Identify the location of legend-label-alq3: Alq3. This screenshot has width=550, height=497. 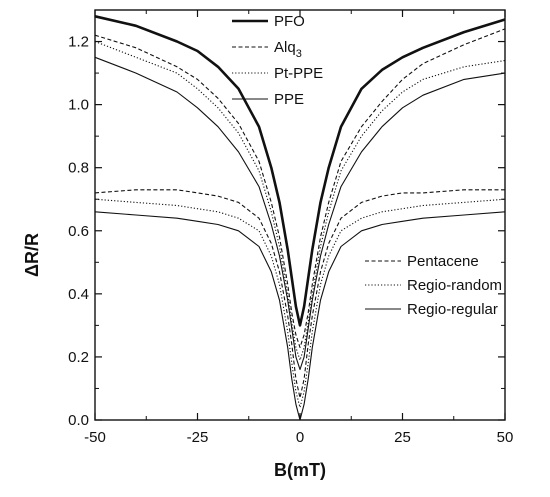
(288, 49).